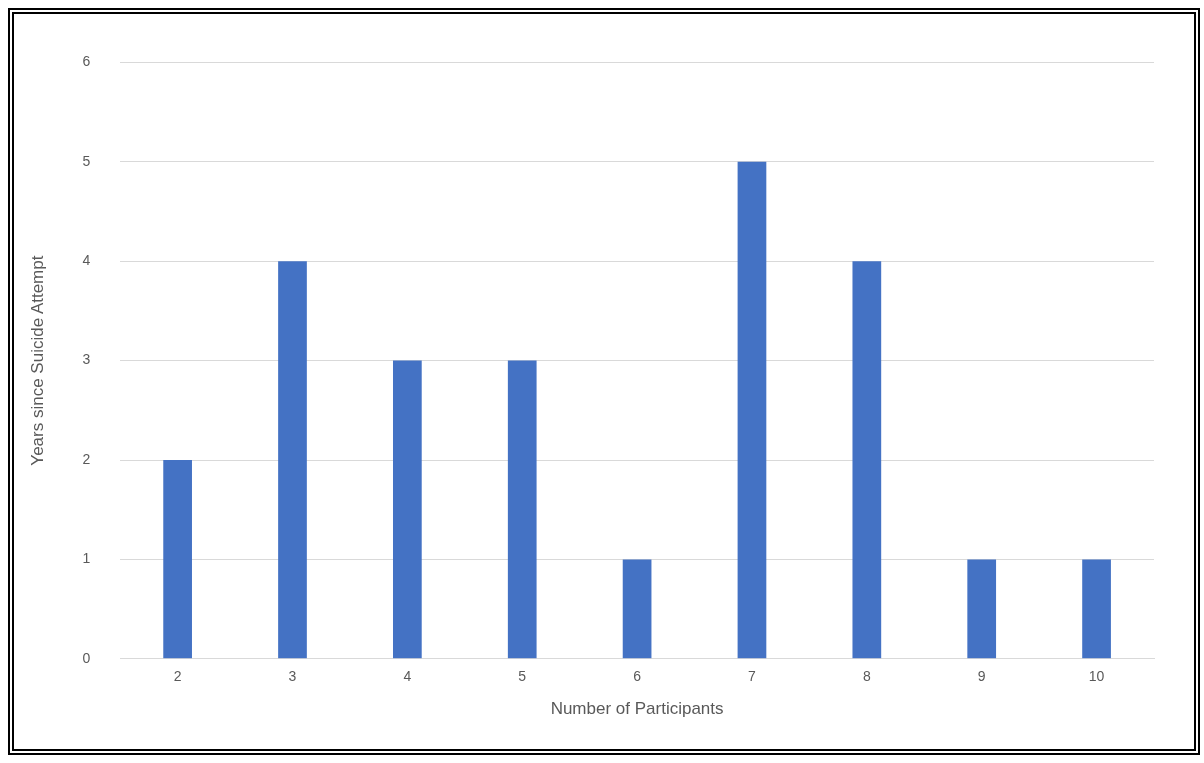  What do you see at coordinates (292, 676) in the screenshot?
I see `x-tick-label: 3` at bounding box center [292, 676].